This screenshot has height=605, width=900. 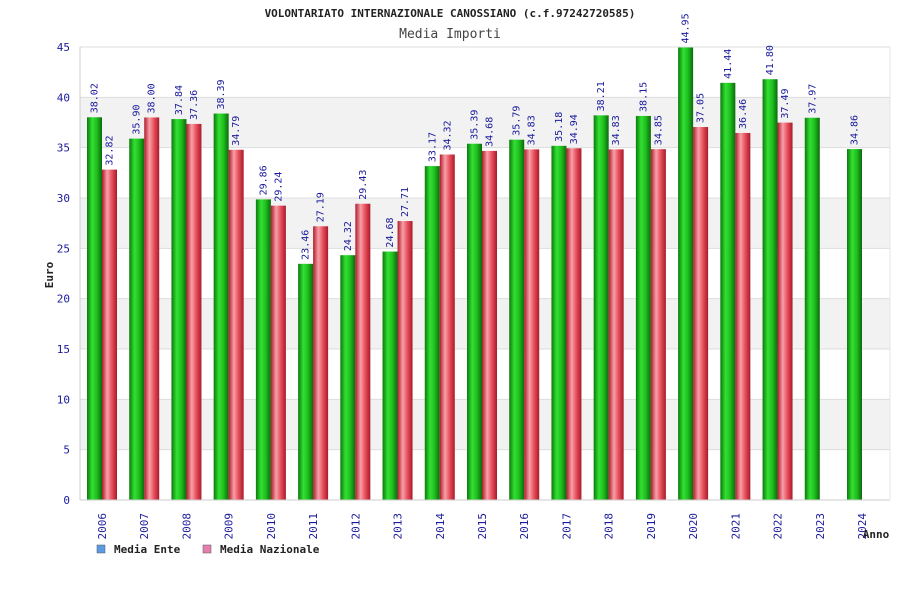 I want to click on data-label-media-nazionale: 34.85, so click(x=658, y=130).